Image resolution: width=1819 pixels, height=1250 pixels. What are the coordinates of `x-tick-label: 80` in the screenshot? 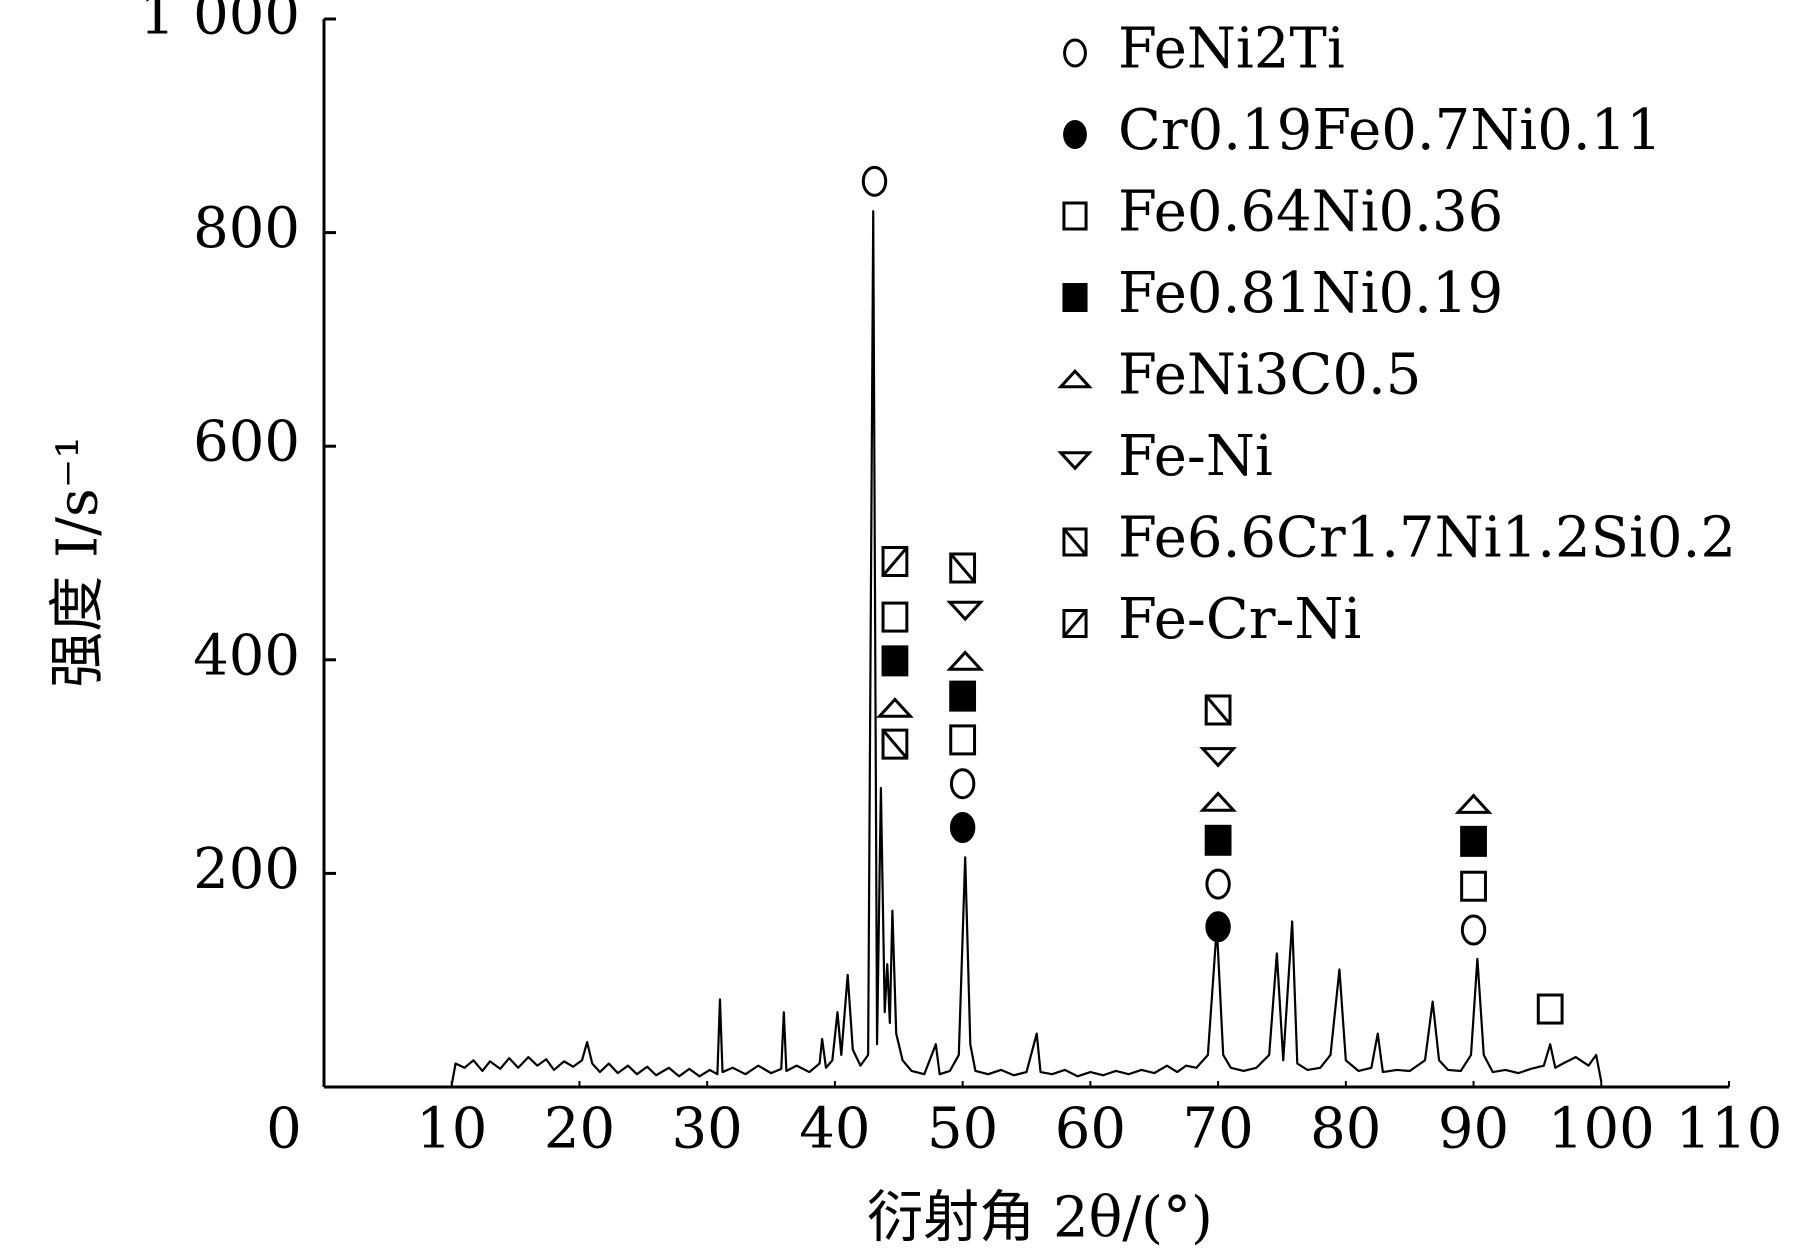 It's located at (1345, 1129).